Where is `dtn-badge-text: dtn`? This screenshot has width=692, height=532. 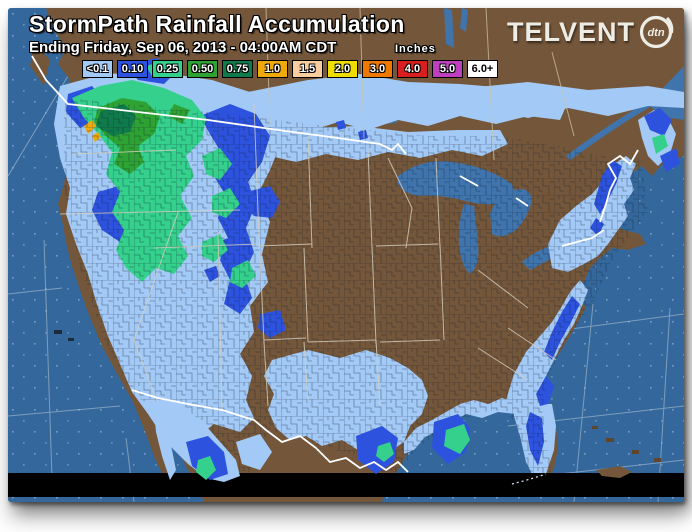
dtn-badge-text: dtn is located at coordinates (655, 33).